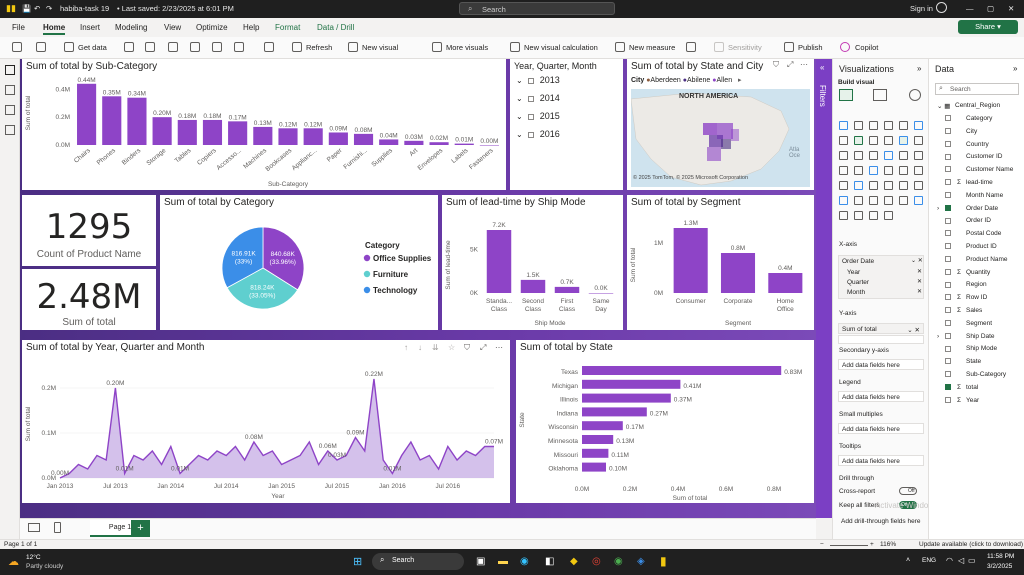  What do you see at coordinates (776, 64) in the screenshot?
I see `filter-icon: ⛉` at bounding box center [776, 64].